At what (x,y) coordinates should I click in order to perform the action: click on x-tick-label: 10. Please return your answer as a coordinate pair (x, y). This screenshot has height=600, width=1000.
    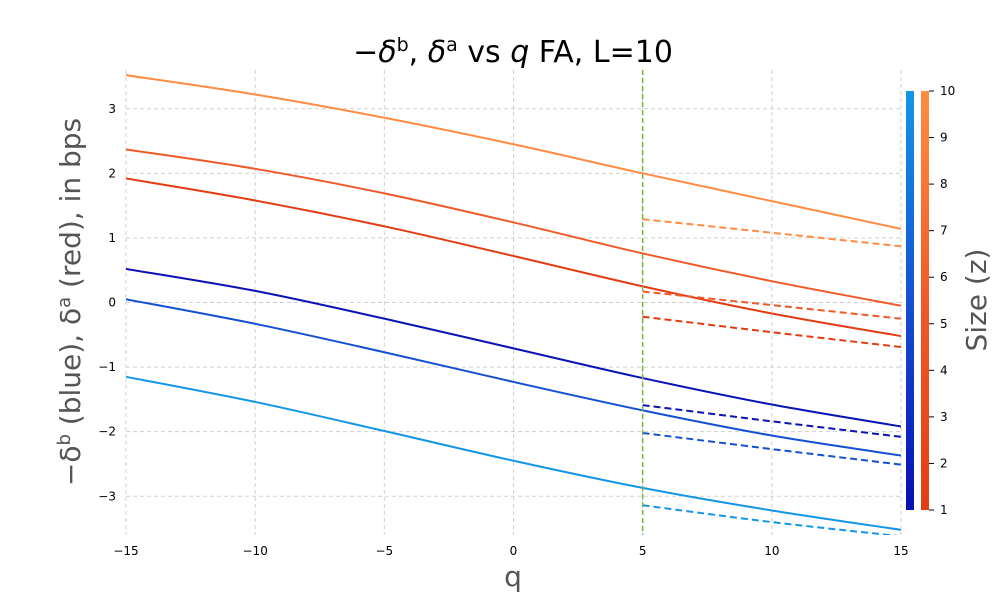
    Looking at the image, I should click on (771, 551).